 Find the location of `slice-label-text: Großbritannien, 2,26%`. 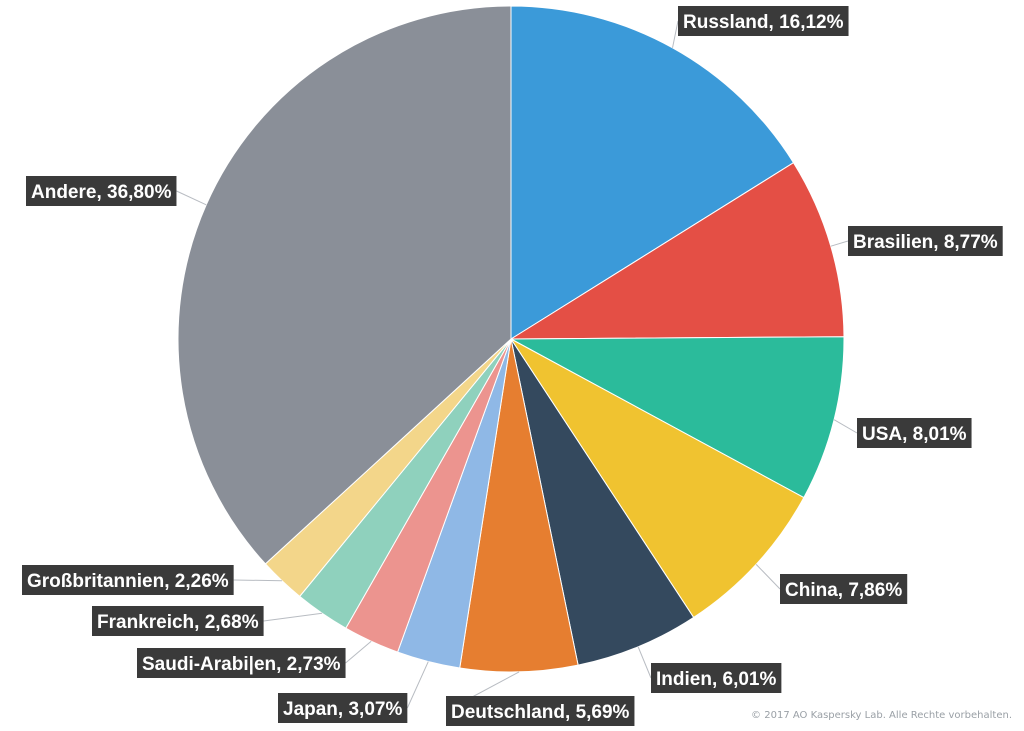

slice-label-text: Großbritannien, 2,26% is located at coordinates (128, 581).